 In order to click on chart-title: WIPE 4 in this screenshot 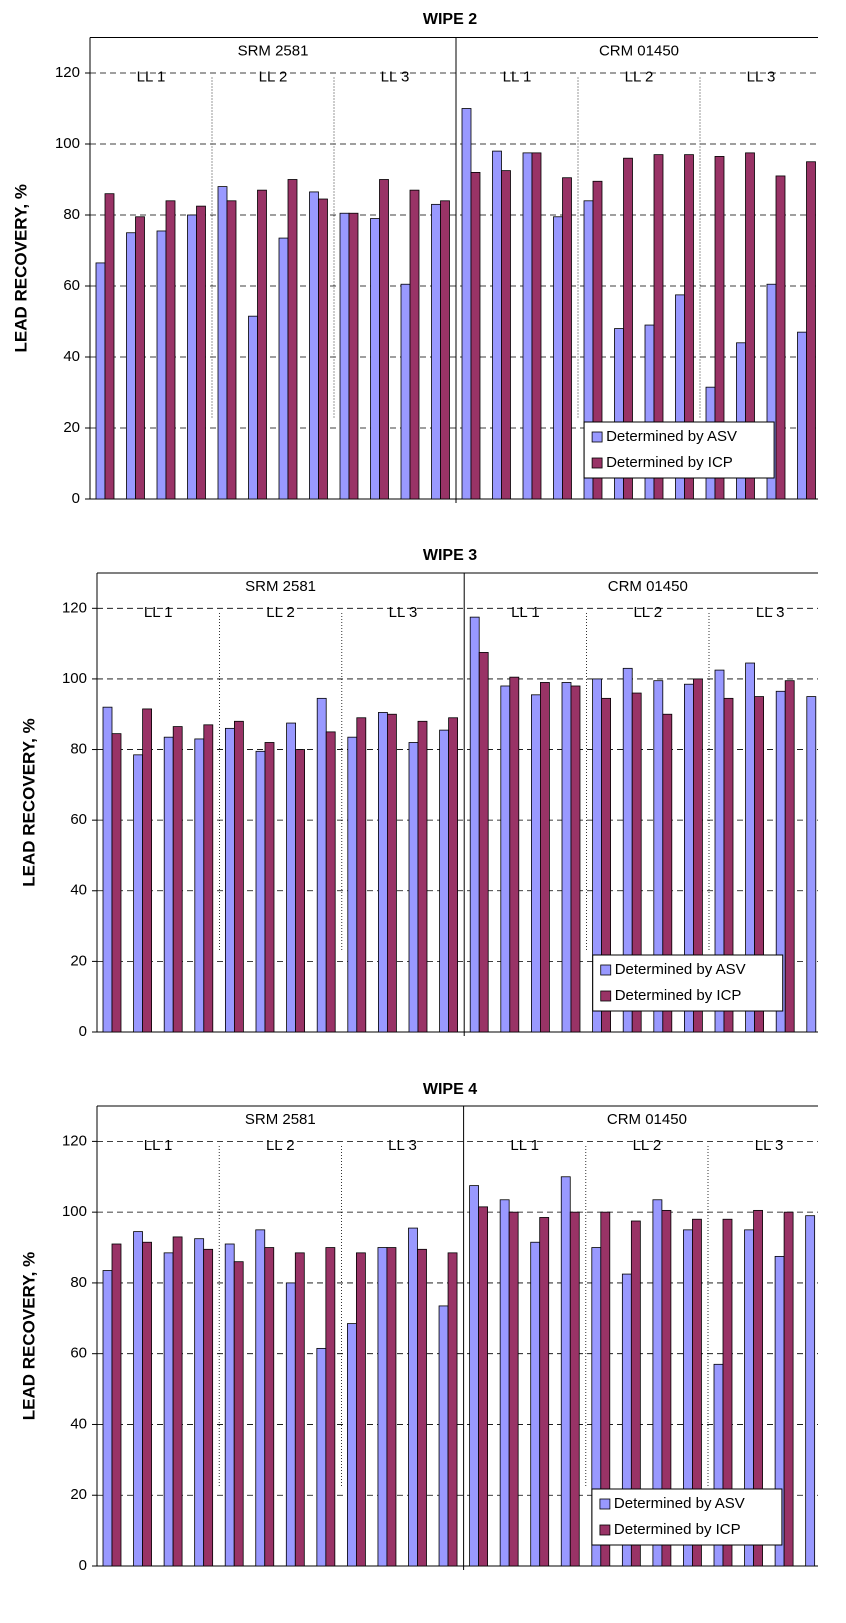, I will do `click(450, 1089)`.